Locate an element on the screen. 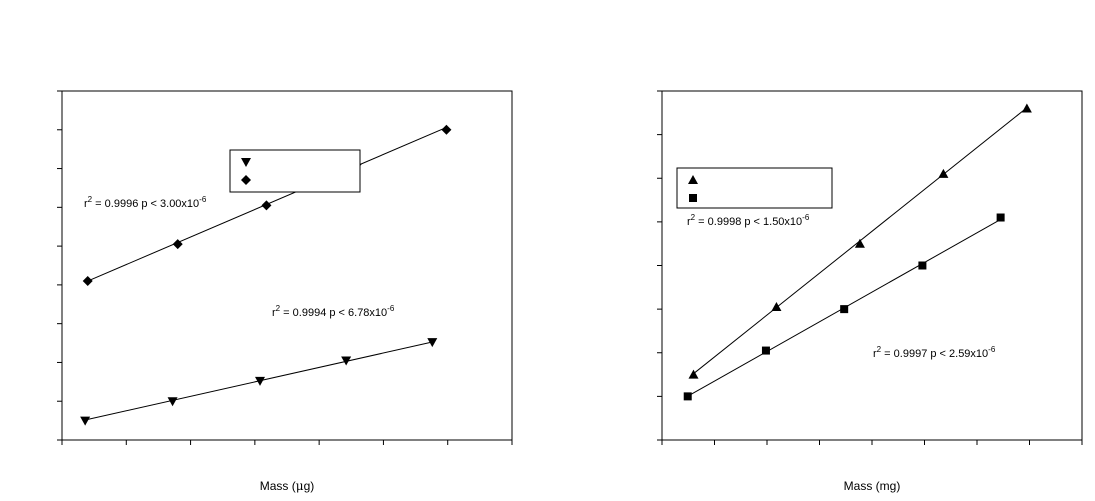 Image resolution: width=1095 pixels, height=501 pixels. x-axis-label-text: Mass ( is located at coordinates (278, 486).